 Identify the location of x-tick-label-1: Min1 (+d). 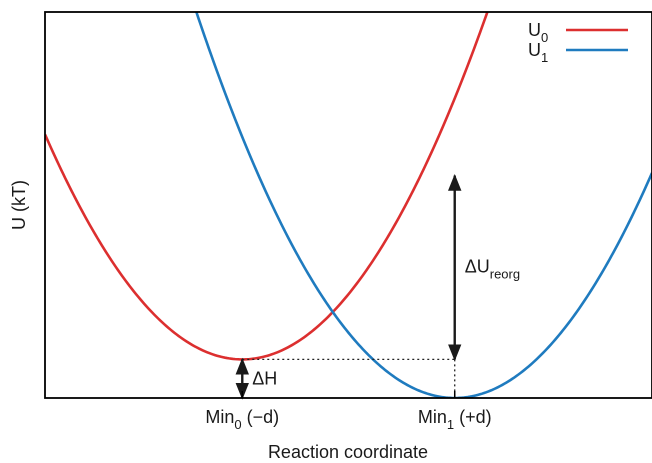
(455, 419).